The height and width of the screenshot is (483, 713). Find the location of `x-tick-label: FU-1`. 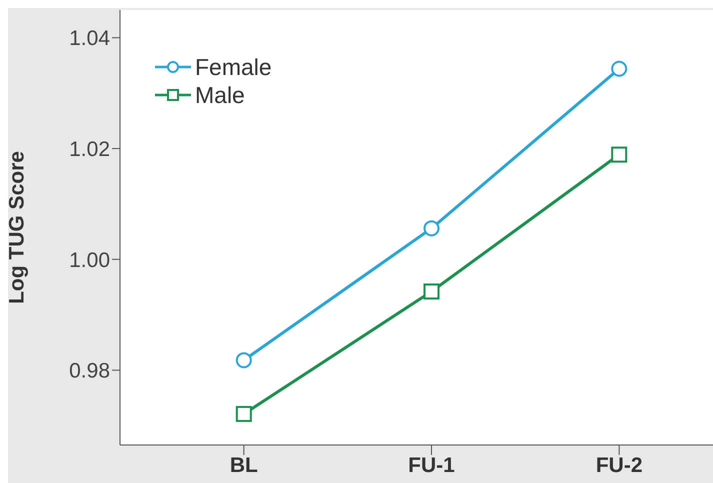

x-tick-label: FU-1 is located at coordinates (432, 465).